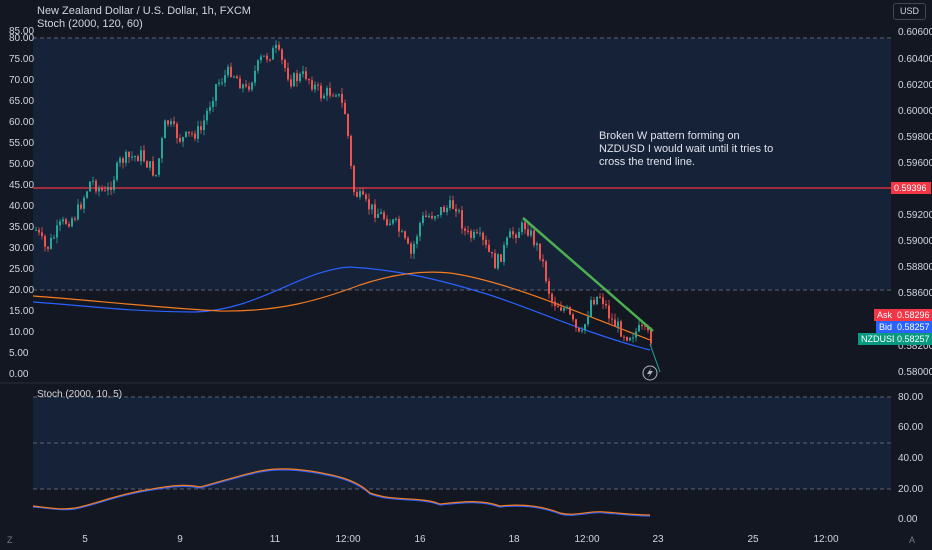 This screenshot has width=932, height=550. Describe the element at coordinates (909, 11) in the screenshot. I see `currency-button: USD` at that location.